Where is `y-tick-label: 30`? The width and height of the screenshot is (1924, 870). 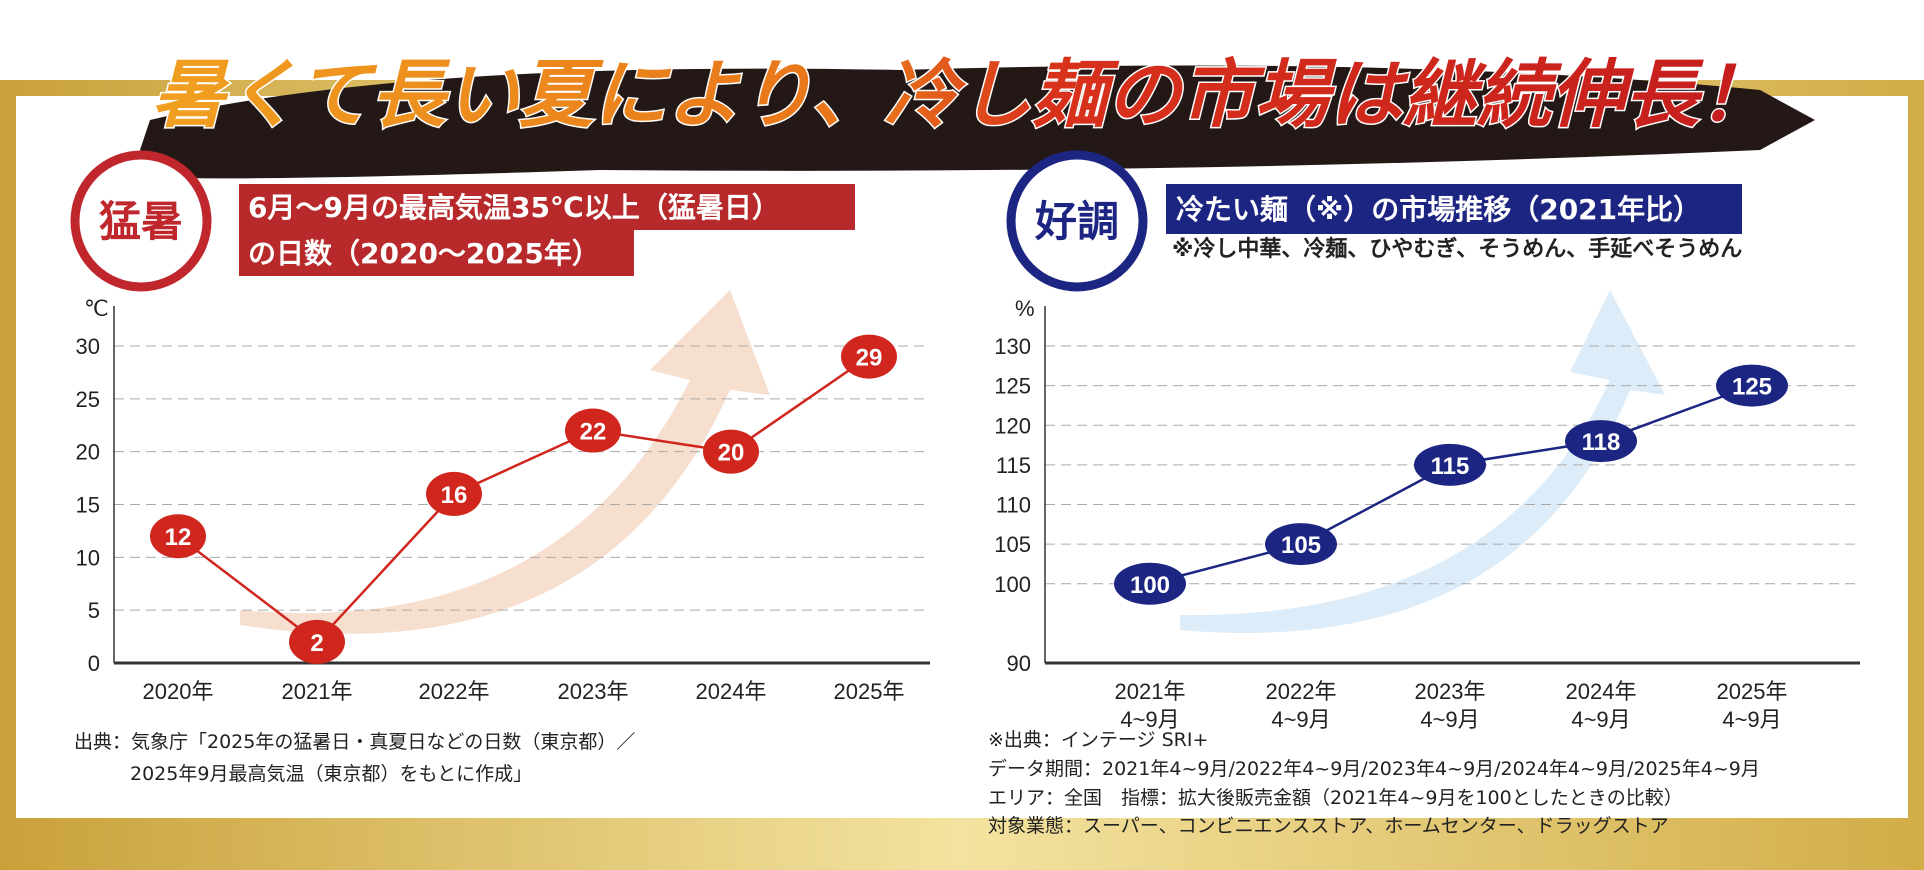
y-tick-label: 30 is located at coordinates (88, 346).